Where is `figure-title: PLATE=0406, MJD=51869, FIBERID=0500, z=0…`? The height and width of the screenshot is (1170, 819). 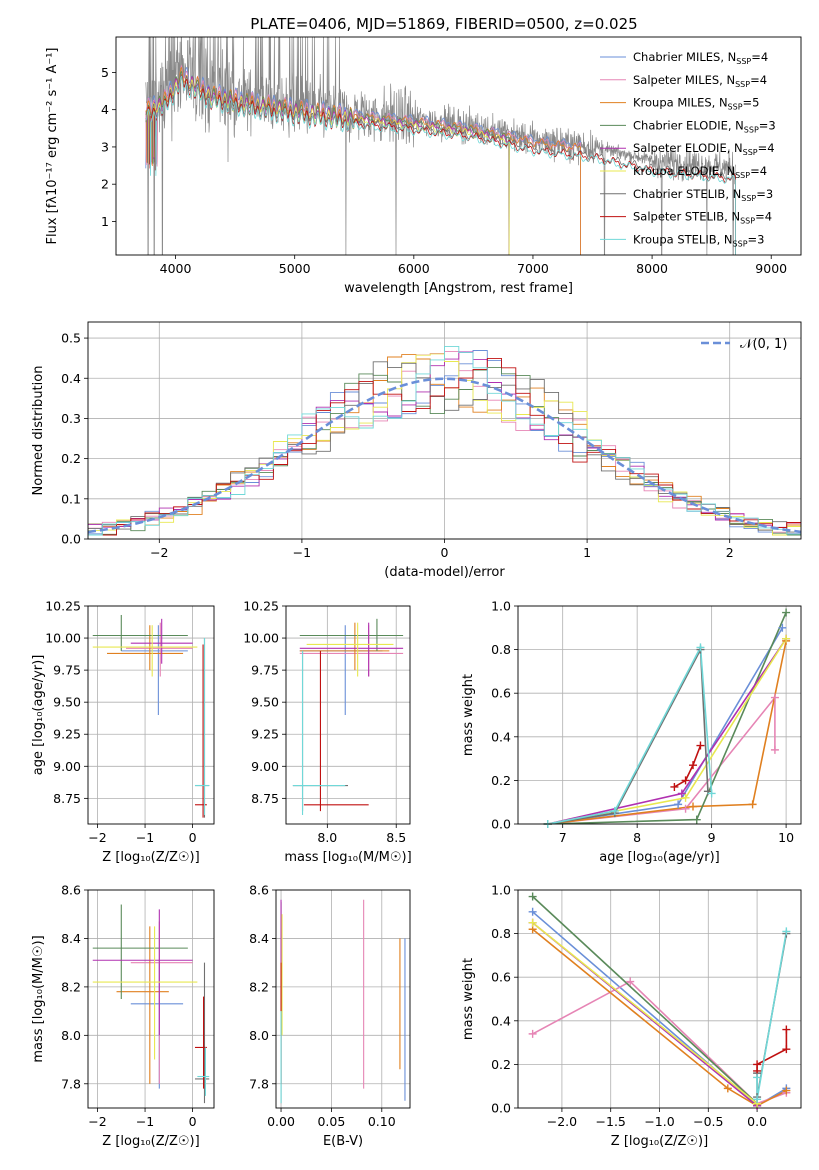 figure-title: PLATE=0406, MJD=51869, FIBERID=0500, z=0… is located at coordinates (443, 24).